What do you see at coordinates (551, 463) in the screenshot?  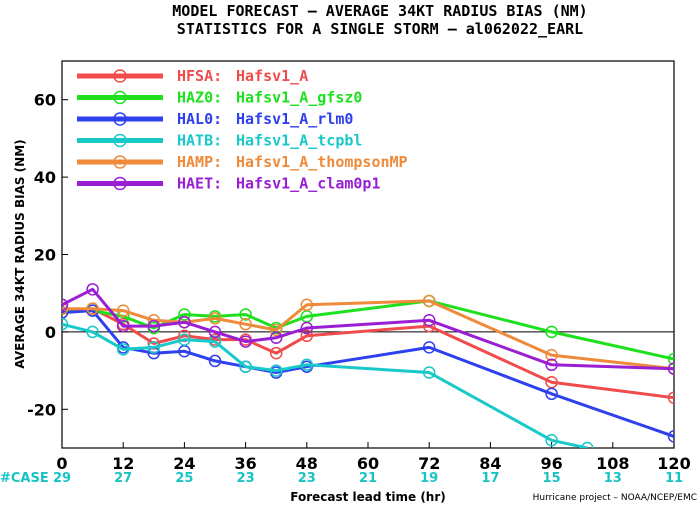 I see `x-tick-label: 96` at bounding box center [551, 463].